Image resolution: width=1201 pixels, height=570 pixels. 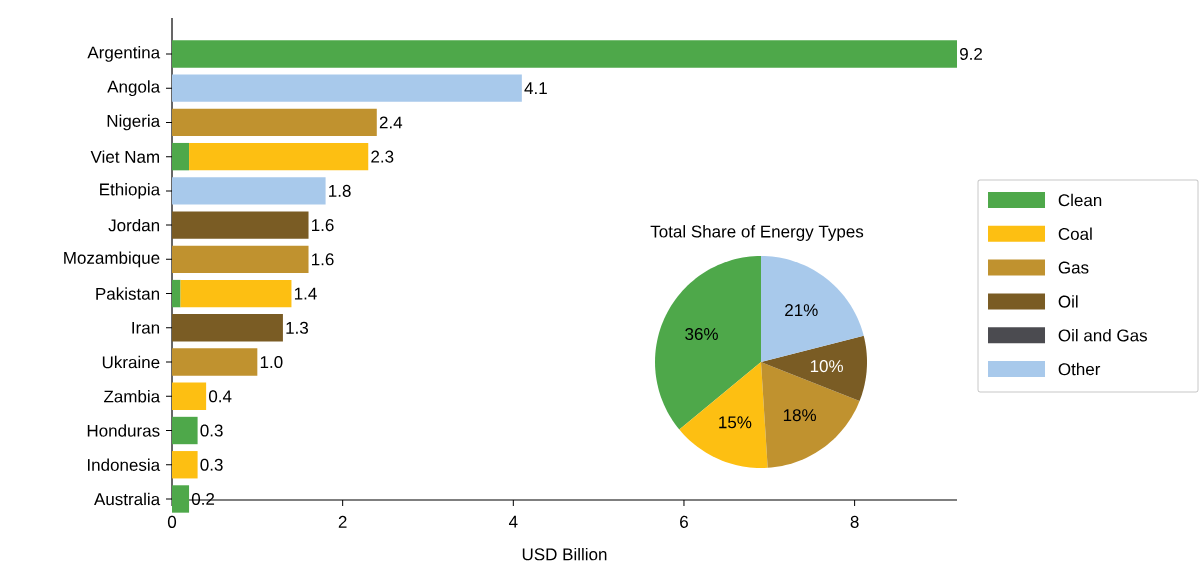 What do you see at coordinates (305, 293) in the screenshot?
I see `total-label: 1.4` at bounding box center [305, 293].